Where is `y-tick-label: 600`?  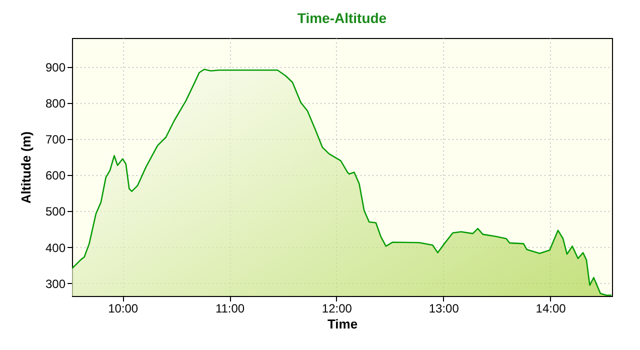
y-tick-label: 600 is located at coordinates (55, 175).